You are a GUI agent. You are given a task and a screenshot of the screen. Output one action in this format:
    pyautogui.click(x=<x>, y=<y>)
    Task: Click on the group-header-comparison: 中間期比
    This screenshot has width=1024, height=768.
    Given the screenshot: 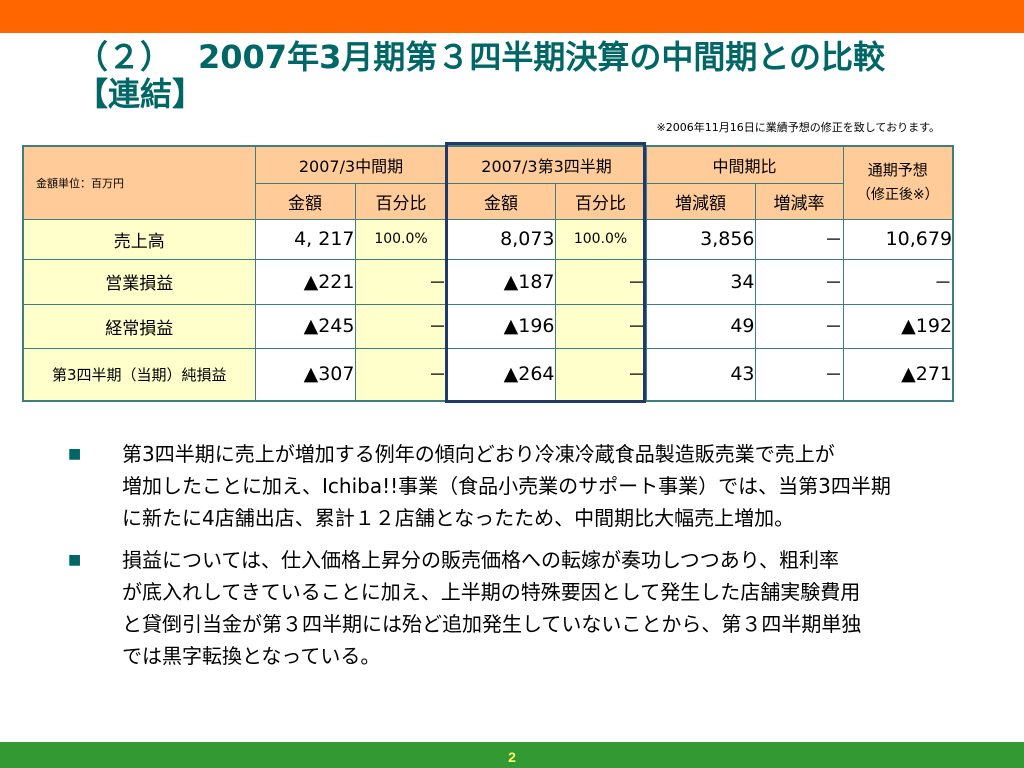 What is the action you would take?
    pyautogui.click(x=744, y=164)
    